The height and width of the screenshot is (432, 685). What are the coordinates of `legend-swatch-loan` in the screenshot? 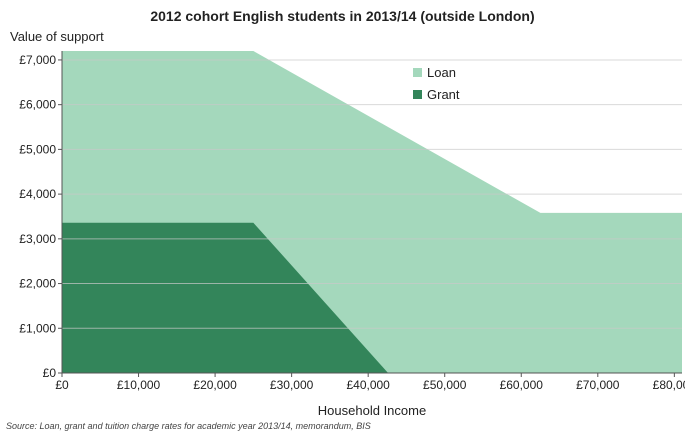 It's located at (417, 72).